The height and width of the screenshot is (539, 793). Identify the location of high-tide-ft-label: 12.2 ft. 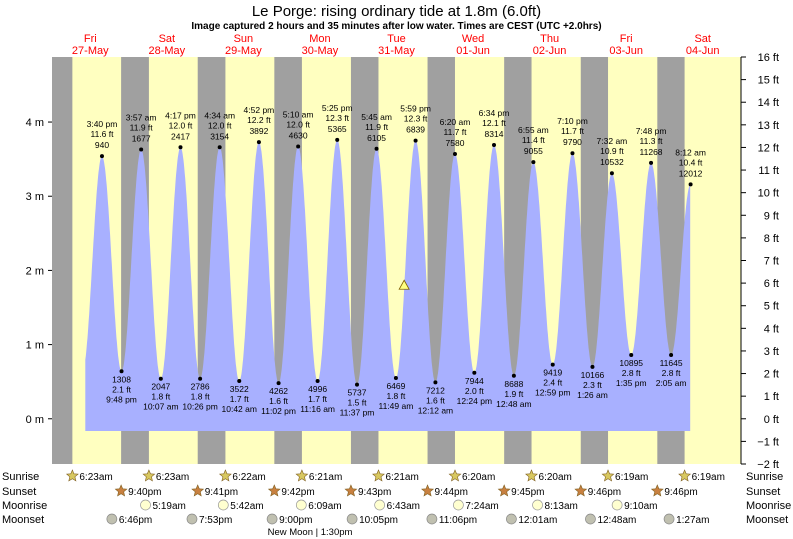
(259, 120).